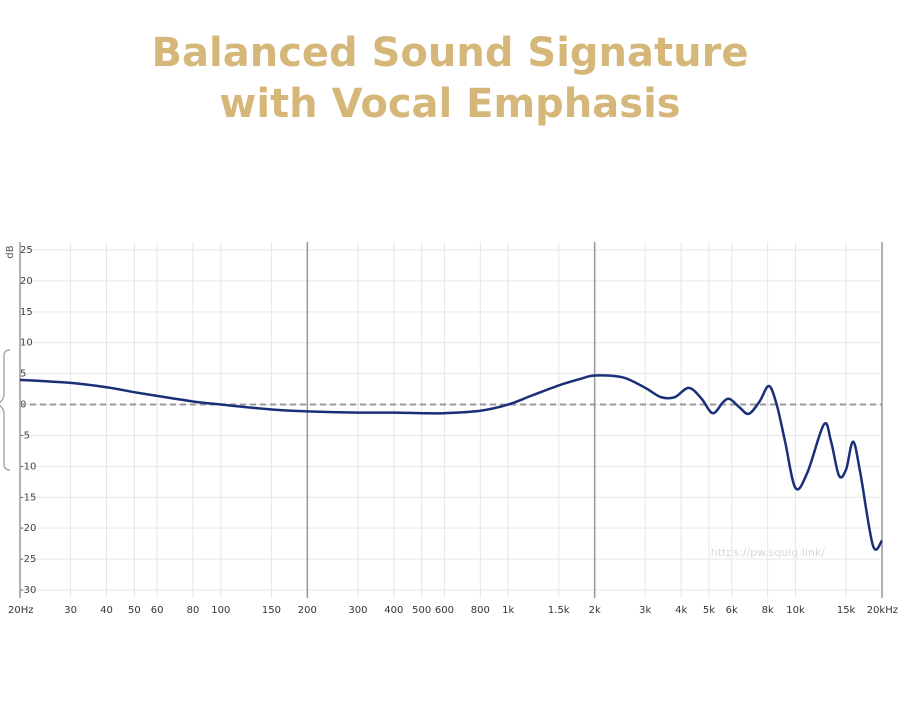  What do you see at coordinates (28, 590) in the screenshot?
I see `y-tick-label: -30` at bounding box center [28, 590].